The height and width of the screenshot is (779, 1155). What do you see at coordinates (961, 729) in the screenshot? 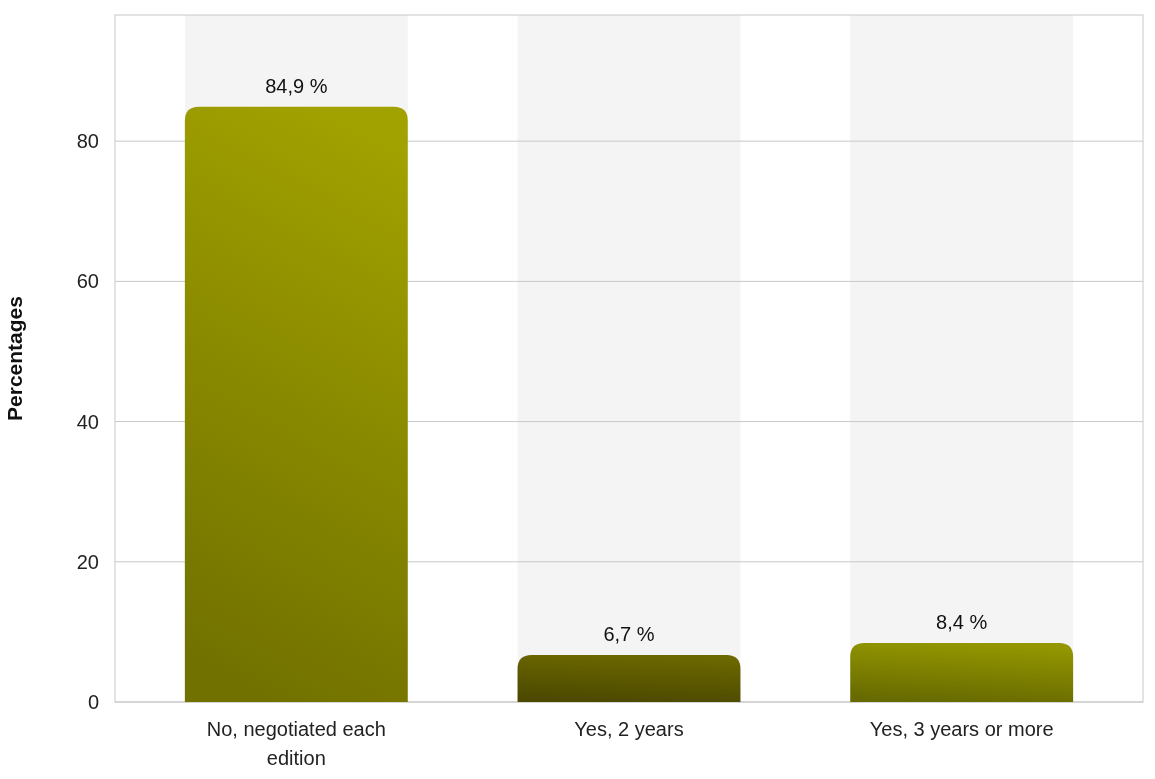
I see `x-tick-label: Yes, 3 years or more` at bounding box center [961, 729].